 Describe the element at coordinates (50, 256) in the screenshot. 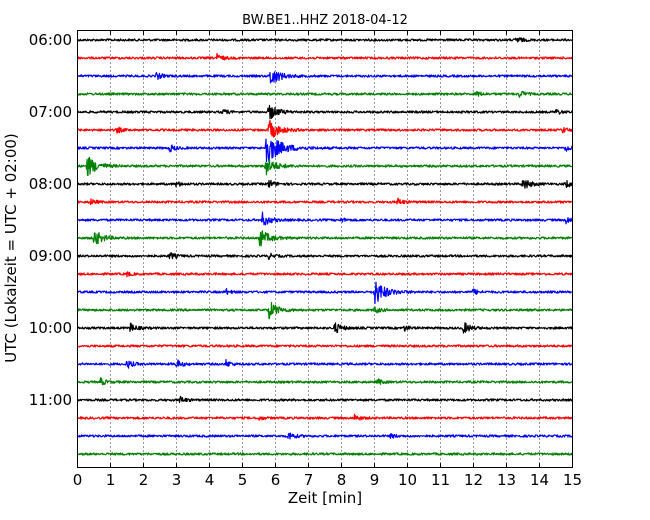

I see `y-tick-label: 09:00` at that location.